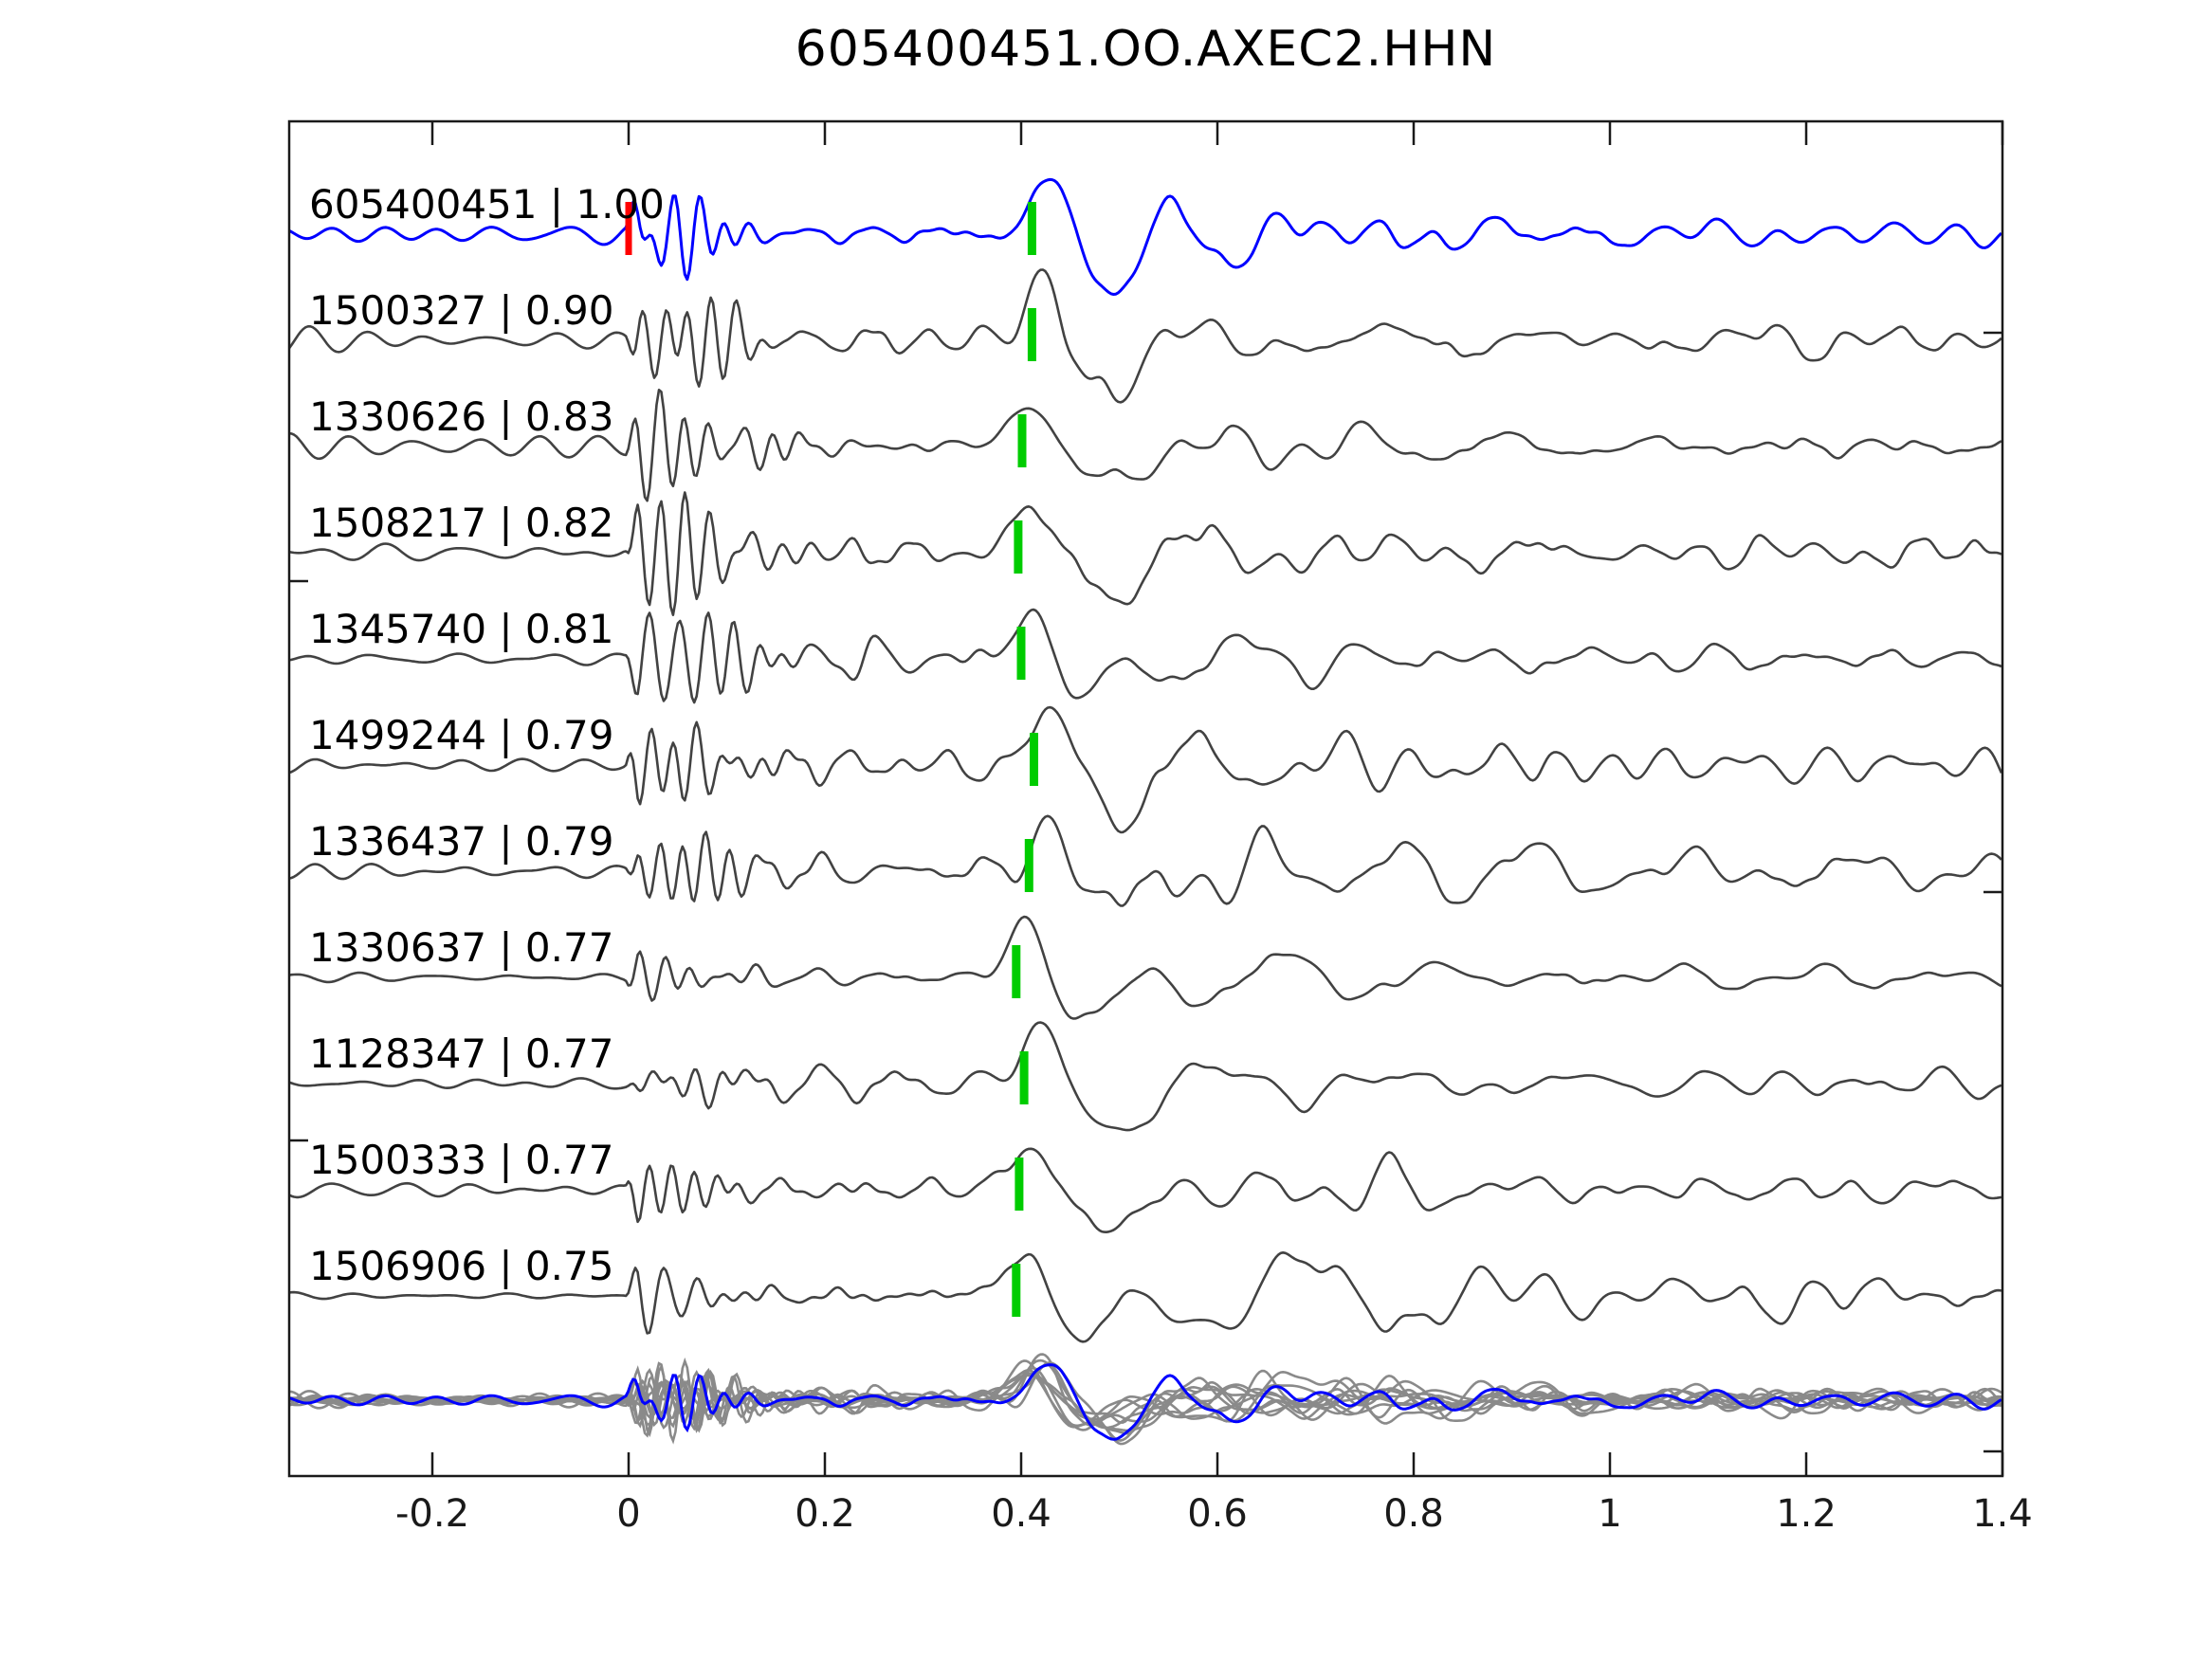  Describe the element at coordinates (1806, 1514) in the screenshot. I see `x-tick-label-1.2: 1.2` at that location.